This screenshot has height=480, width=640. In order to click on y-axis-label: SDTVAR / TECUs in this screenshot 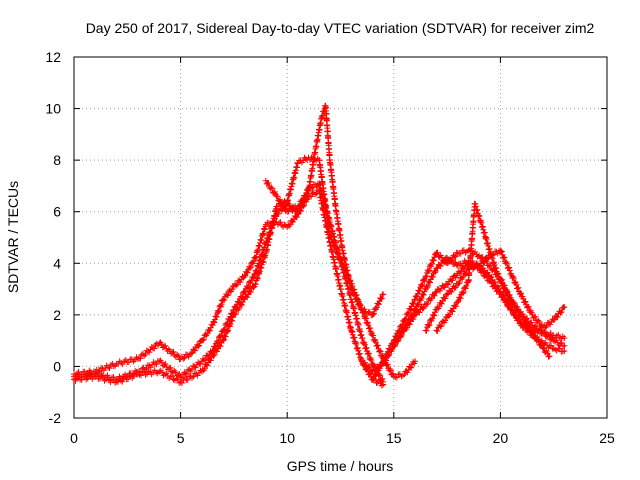, I will do `click(13, 237)`.